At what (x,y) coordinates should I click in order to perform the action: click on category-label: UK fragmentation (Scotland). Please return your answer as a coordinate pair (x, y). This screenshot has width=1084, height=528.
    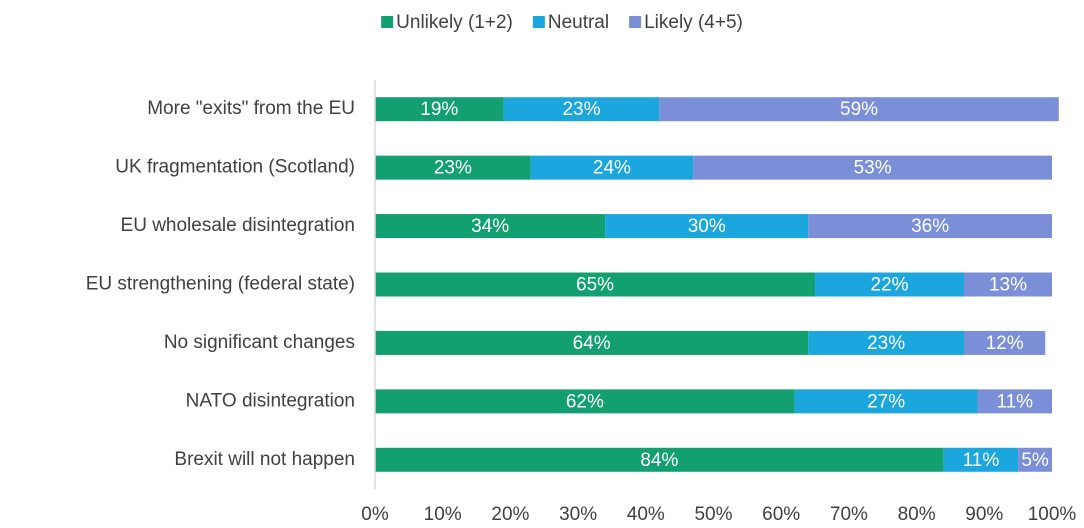
    Looking at the image, I should click on (235, 167).